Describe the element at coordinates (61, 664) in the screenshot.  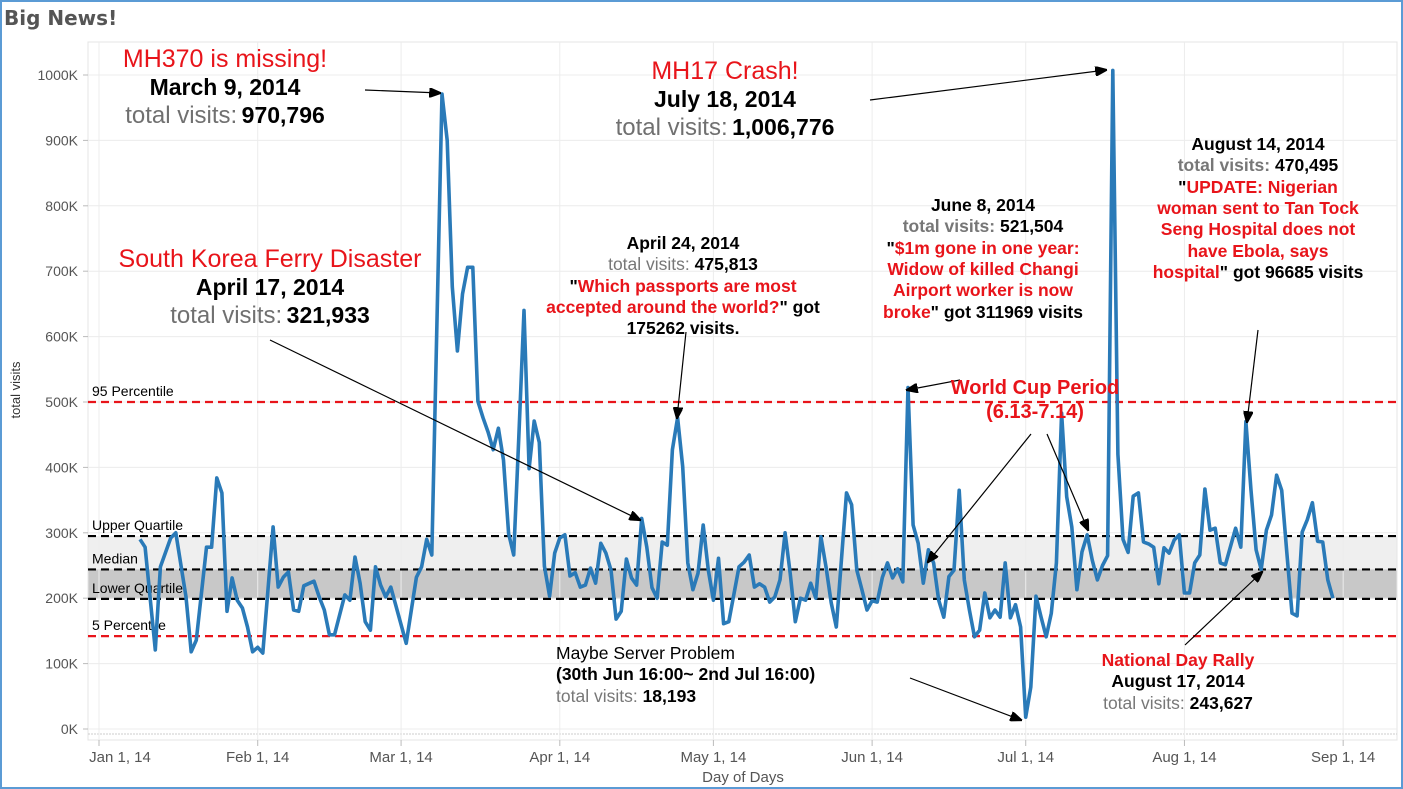
I see `y-tick-label: 100K` at that location.